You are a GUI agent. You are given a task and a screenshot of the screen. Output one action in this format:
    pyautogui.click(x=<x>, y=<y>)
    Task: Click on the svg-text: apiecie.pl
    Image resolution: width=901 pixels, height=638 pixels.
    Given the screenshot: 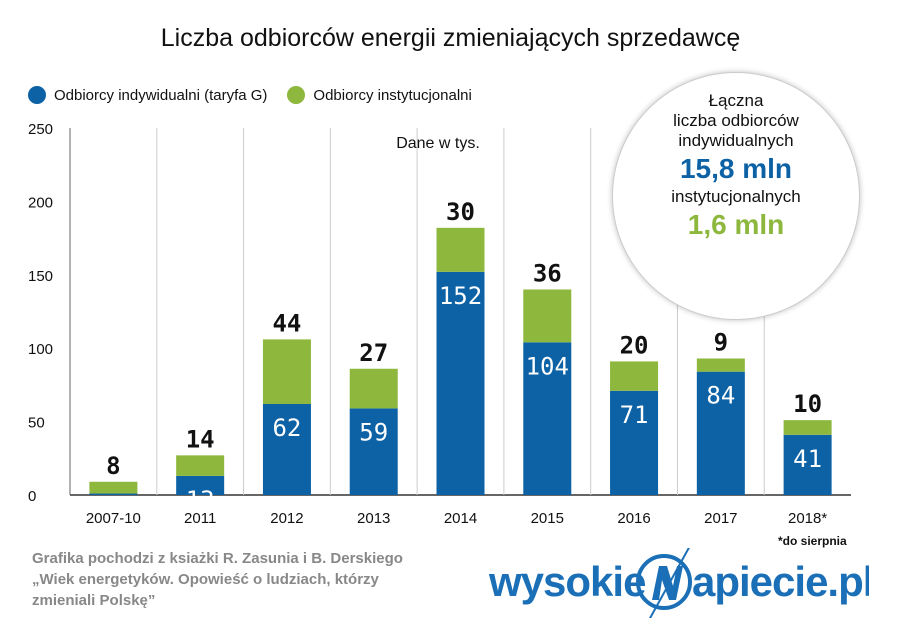 What is the action you would take?
    pyautogui.click(x=780, y=581)
    